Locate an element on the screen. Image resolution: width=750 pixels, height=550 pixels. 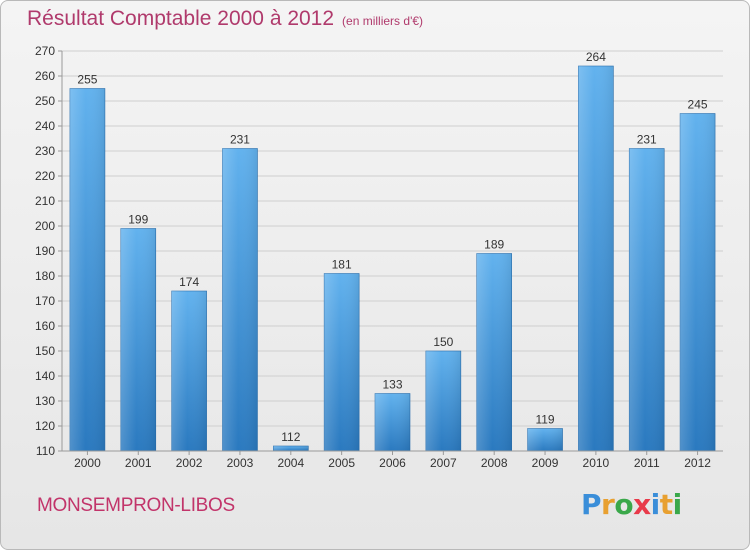
x-tick-label: 2006 is located at coordinates (392, 463).